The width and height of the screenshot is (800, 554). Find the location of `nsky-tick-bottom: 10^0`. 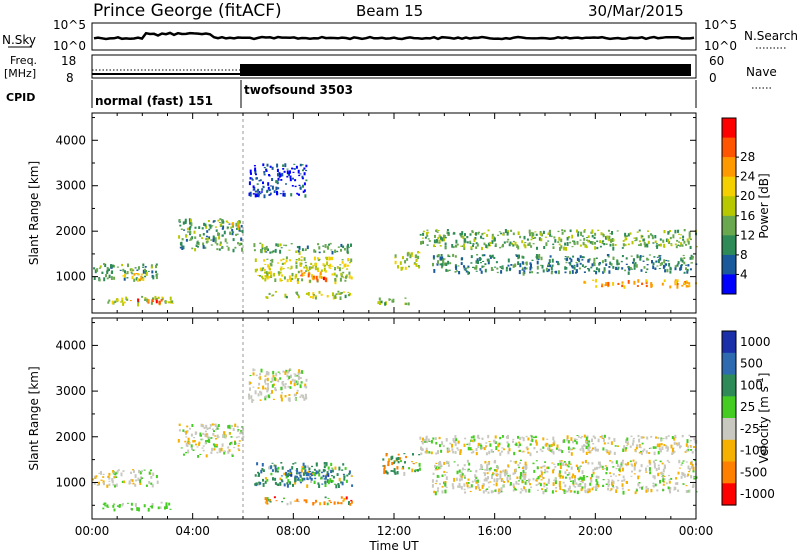

nsky-tick-bottom: 10^0 is located at coordinates (69, 46).